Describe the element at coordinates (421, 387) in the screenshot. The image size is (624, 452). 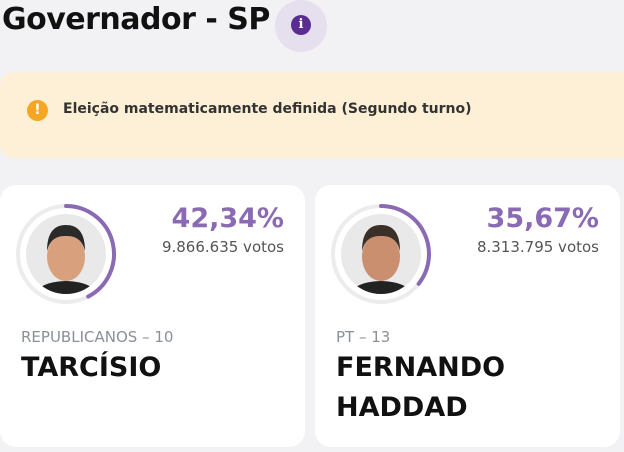
I see `candidate-name: FERNANDO HADDAD` at that location.